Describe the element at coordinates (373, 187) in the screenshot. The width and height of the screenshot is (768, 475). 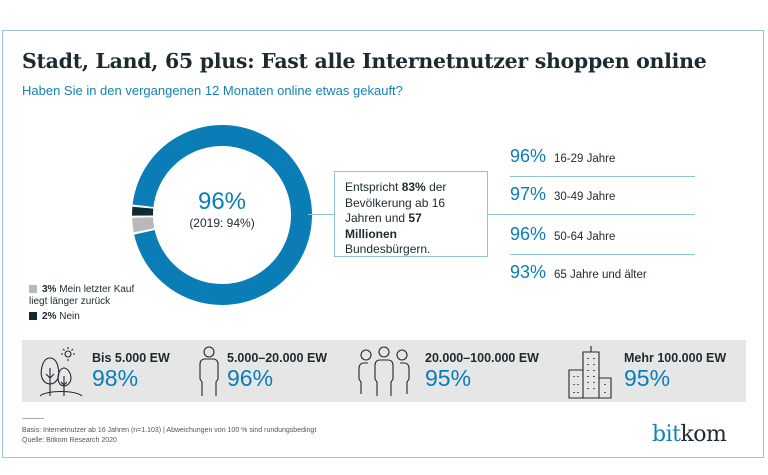
I see `info-text: Entspricht` at that location.